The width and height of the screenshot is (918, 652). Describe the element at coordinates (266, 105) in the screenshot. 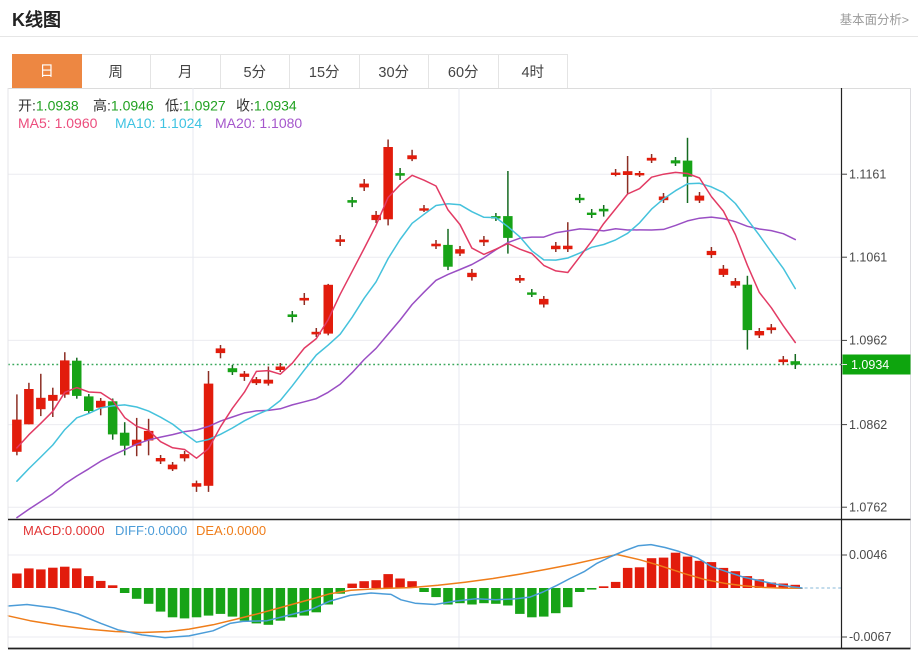

I see `svg-text: 收:1.0934` at that location.